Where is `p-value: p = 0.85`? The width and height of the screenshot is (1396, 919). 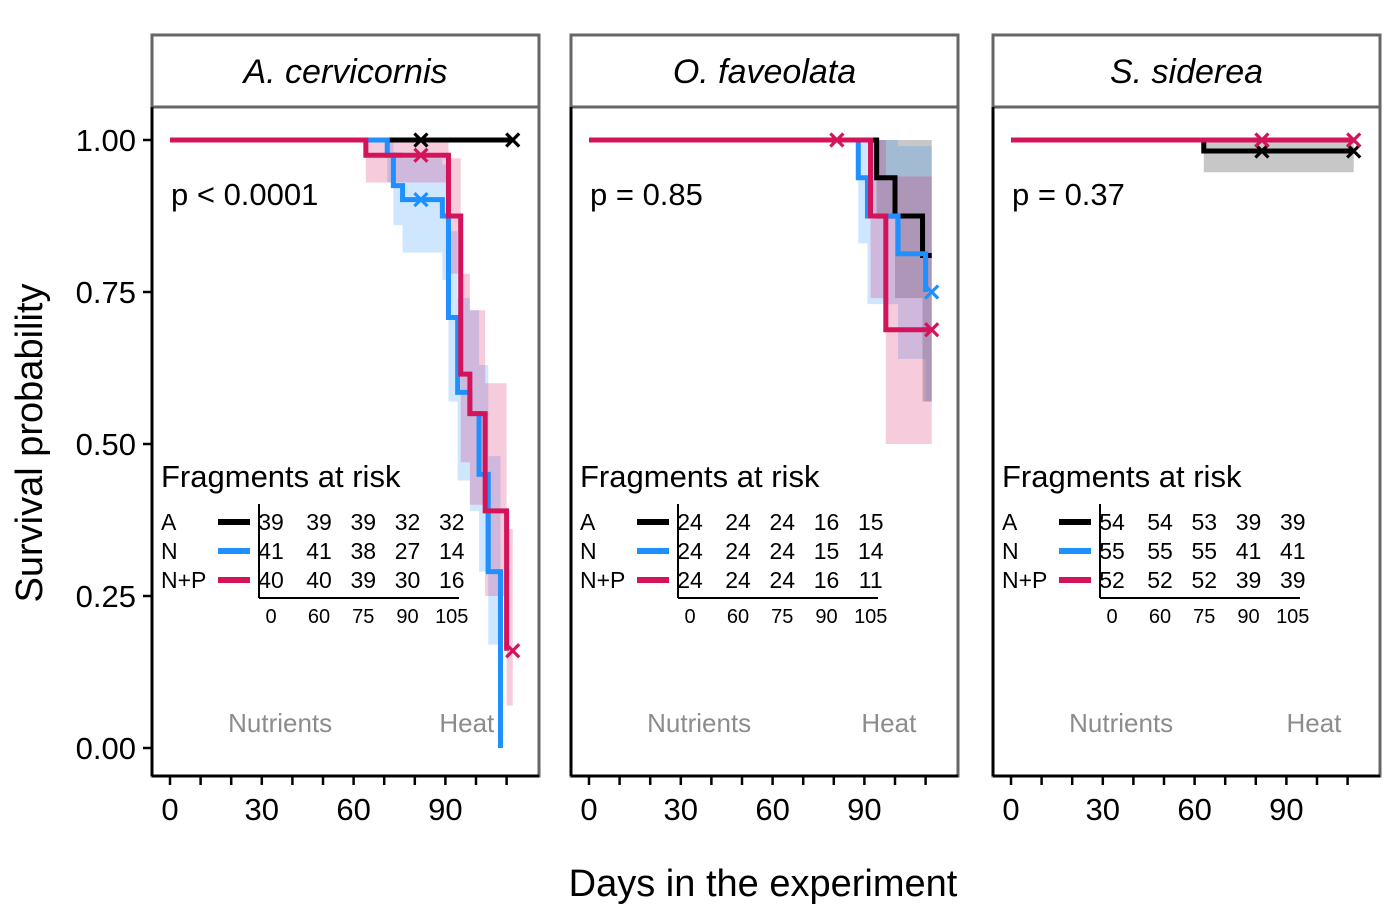 p-value: p = 0.85 is located at coordinates (646, 194).